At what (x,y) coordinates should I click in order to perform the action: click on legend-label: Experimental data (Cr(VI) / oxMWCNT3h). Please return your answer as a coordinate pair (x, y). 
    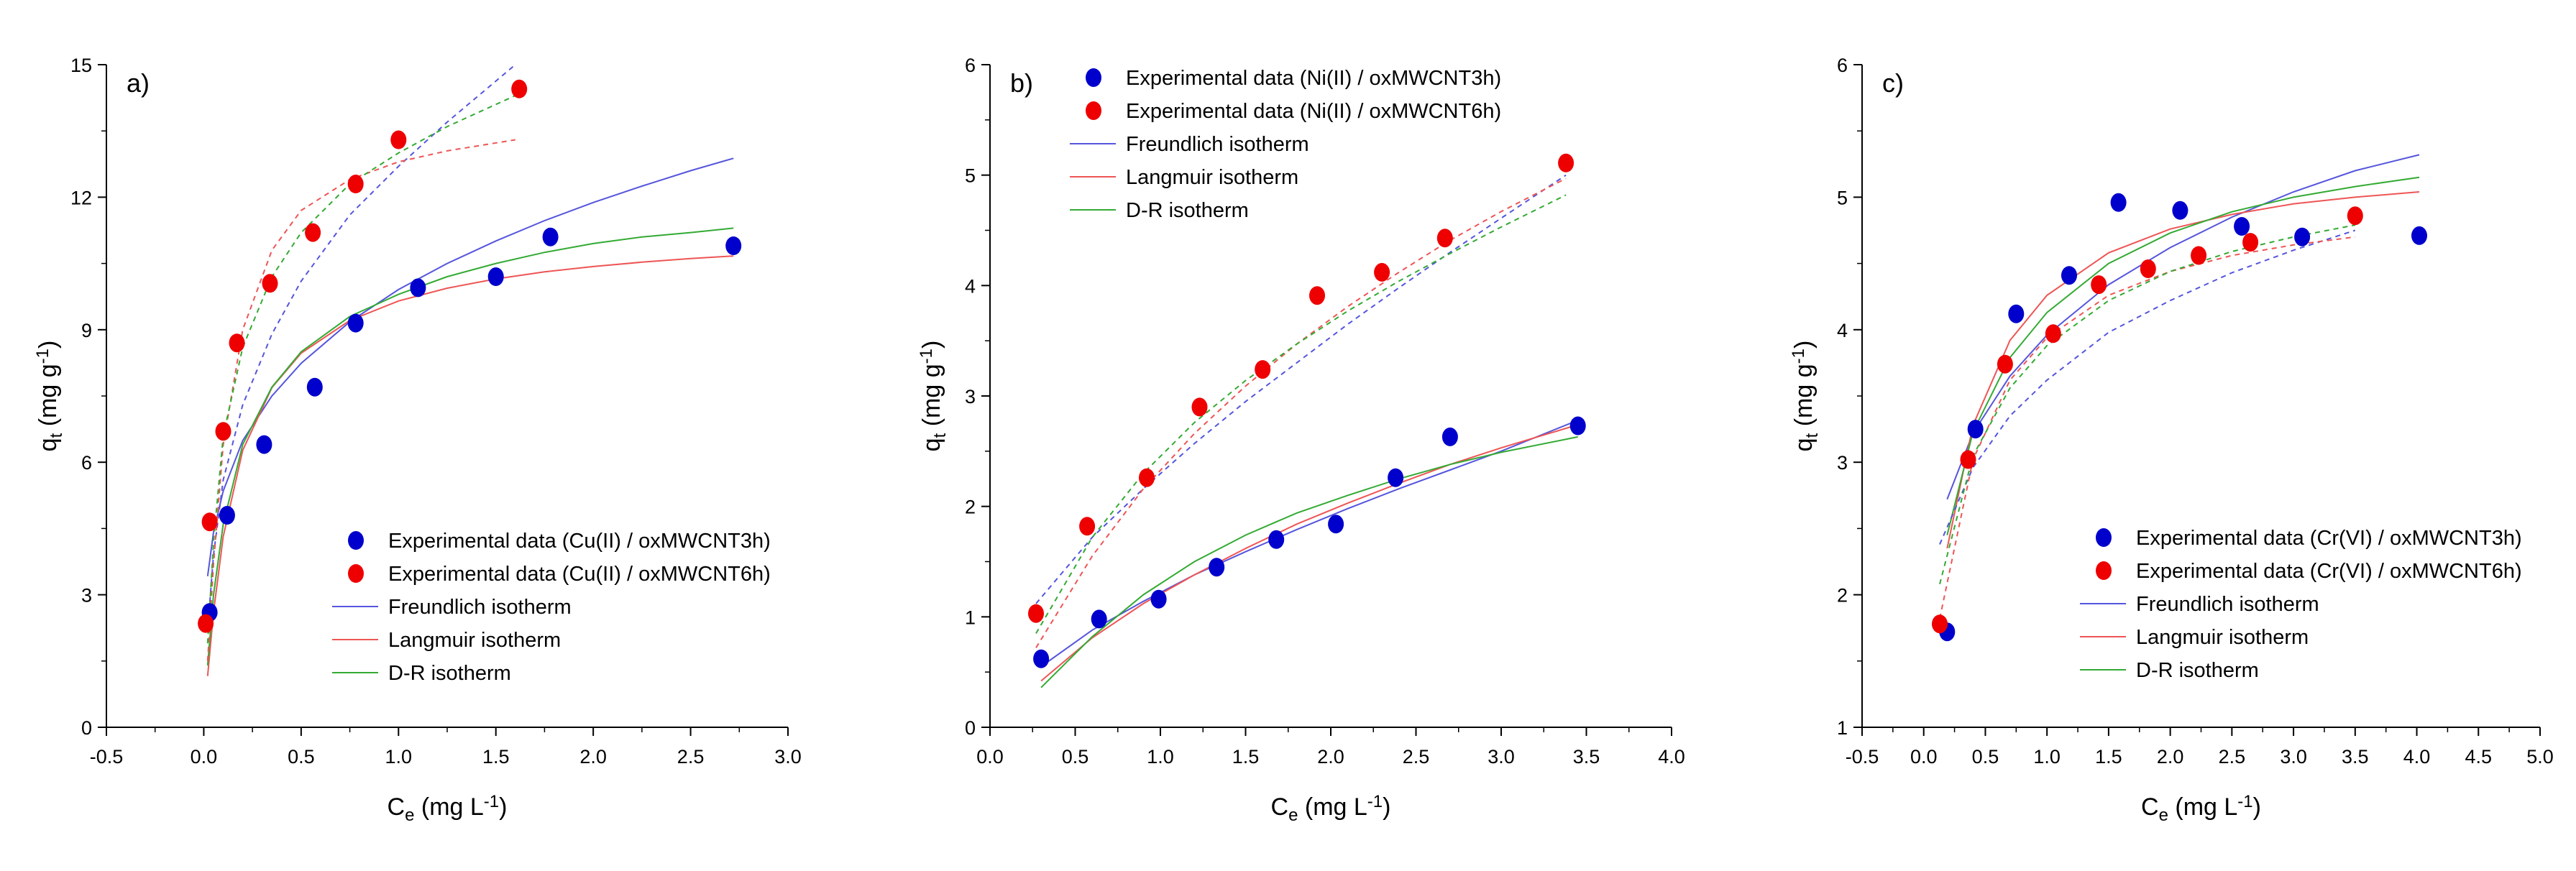
    Looking at the image, I should click on (2329, 539).